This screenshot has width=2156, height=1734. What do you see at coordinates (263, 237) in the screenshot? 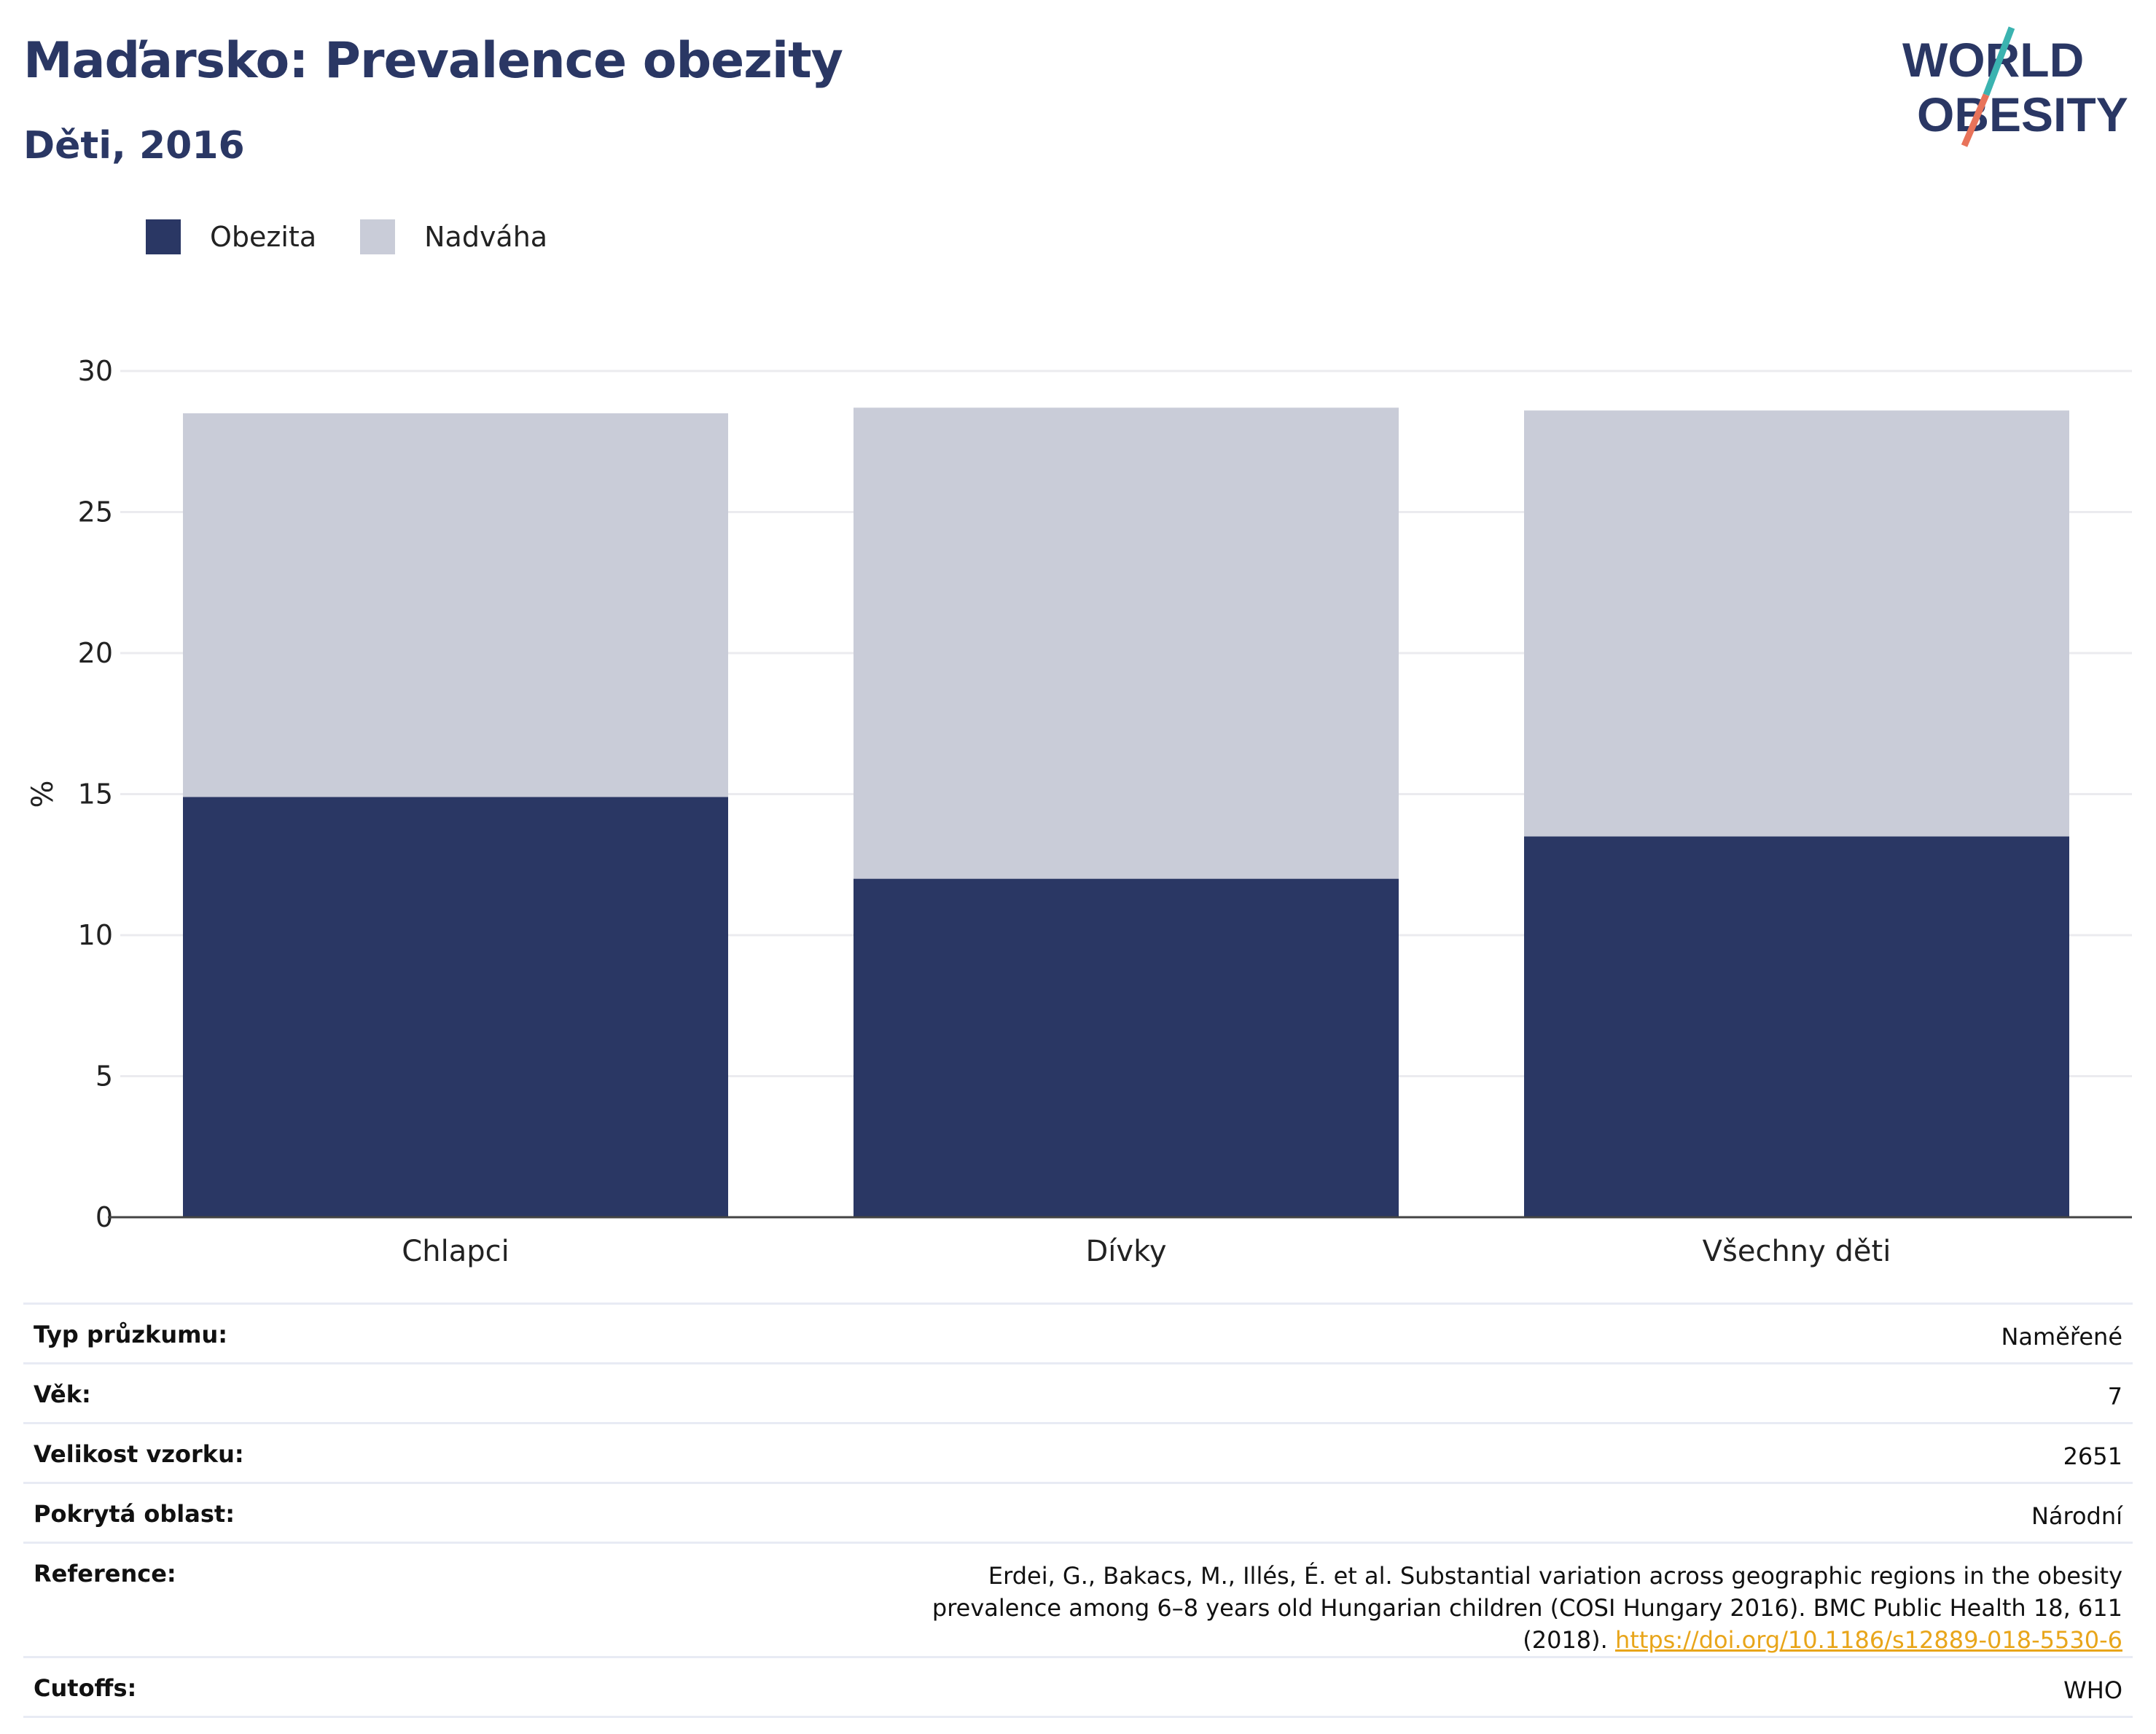
I see `legend-label-obesity: Obezita` at bounding box center [263, 237].